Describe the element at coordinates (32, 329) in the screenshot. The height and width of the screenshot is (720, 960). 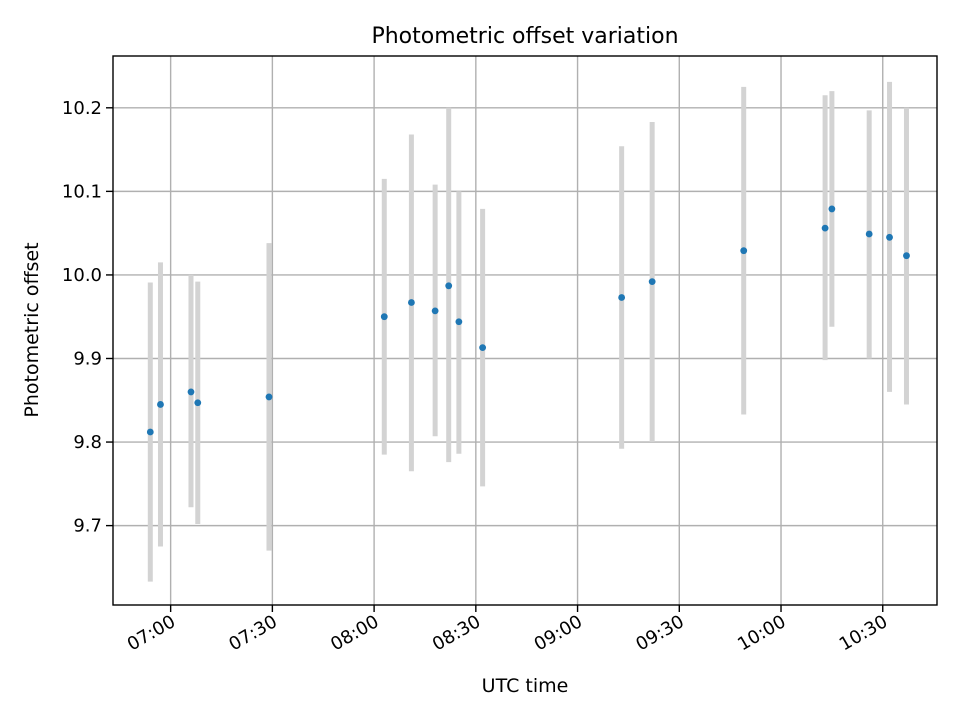
I see `y-axis-label: Photometric offset` at that location.